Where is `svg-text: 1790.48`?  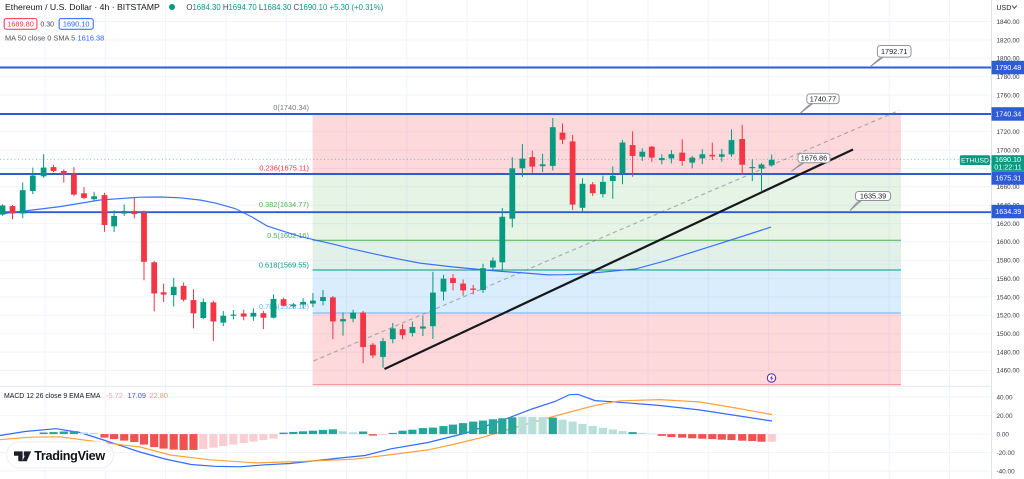 svg-text: 1790.48 is located at coordinates (1008, 67).